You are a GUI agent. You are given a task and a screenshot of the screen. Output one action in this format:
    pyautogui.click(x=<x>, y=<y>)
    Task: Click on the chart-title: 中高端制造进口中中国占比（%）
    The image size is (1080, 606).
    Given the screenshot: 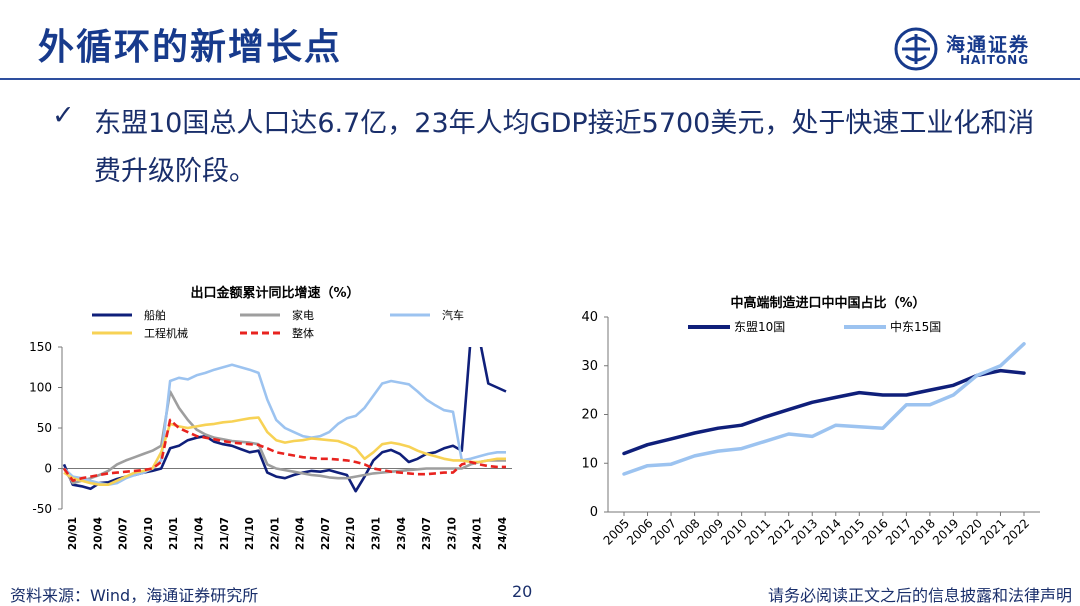 What is the action you would take?
    pyautogui.click(x=827, y=303)
    